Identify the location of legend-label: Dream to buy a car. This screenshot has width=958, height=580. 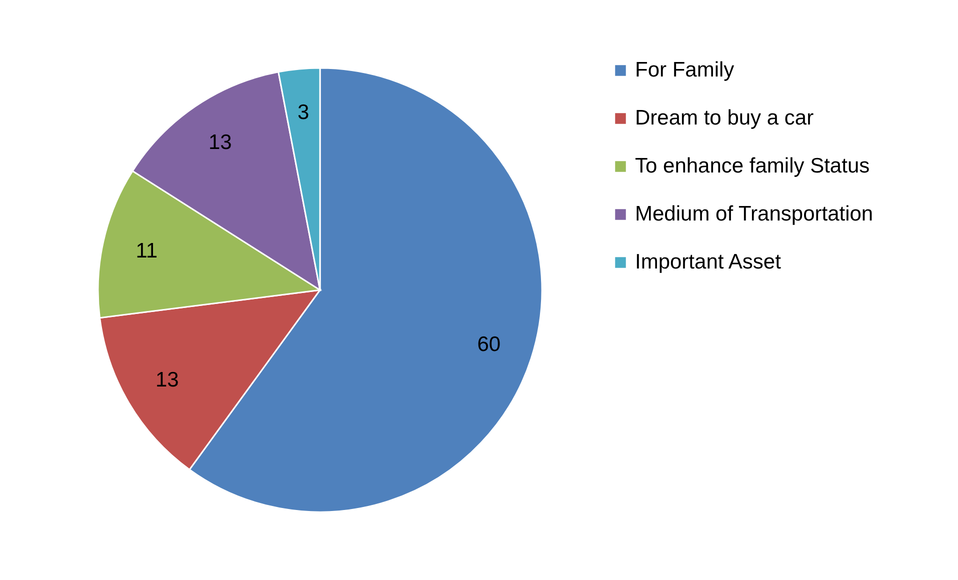
(724, 118).